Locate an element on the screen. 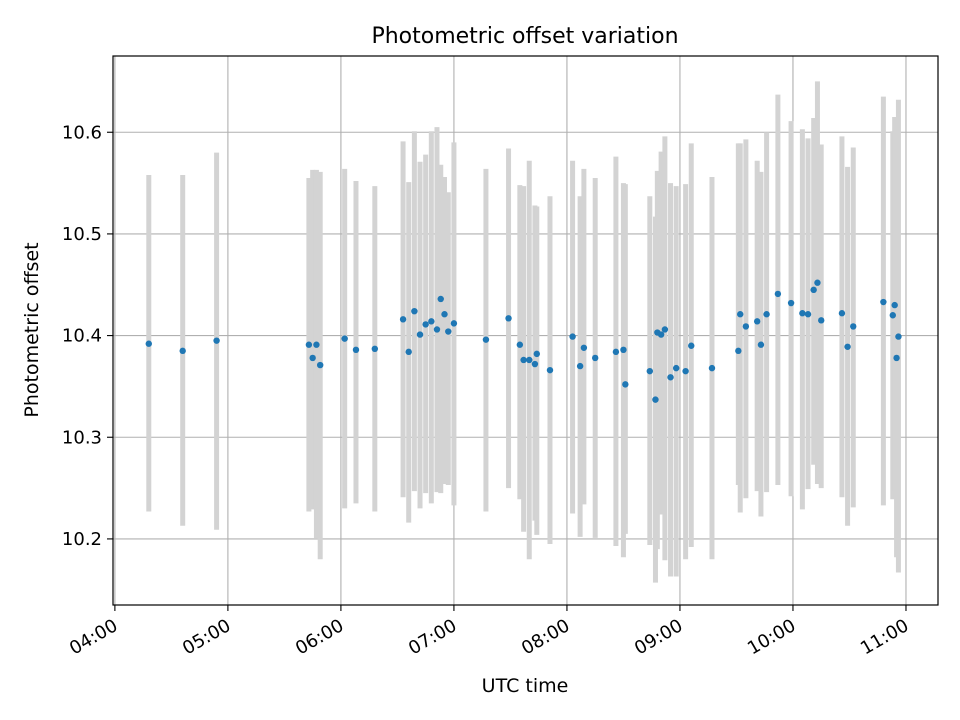 The image size is (960, 720). y-tick-label: 10.2 is located at coordinates (82, 539).